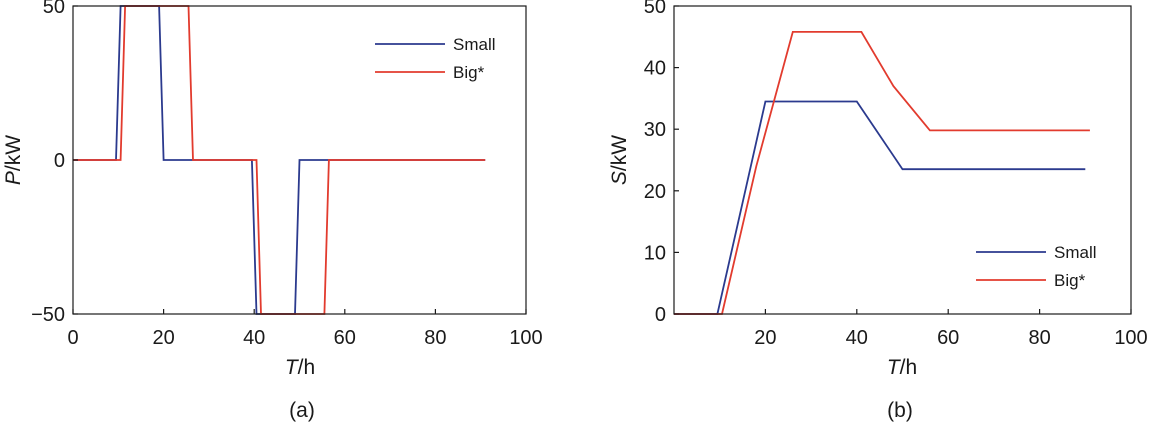 This screenshot has width=1150, height=428. What do you see at coordinates (655, 9) in the screenshot?
I see `y-tick-label-b-5: 50` at bounding box center [655, 9].